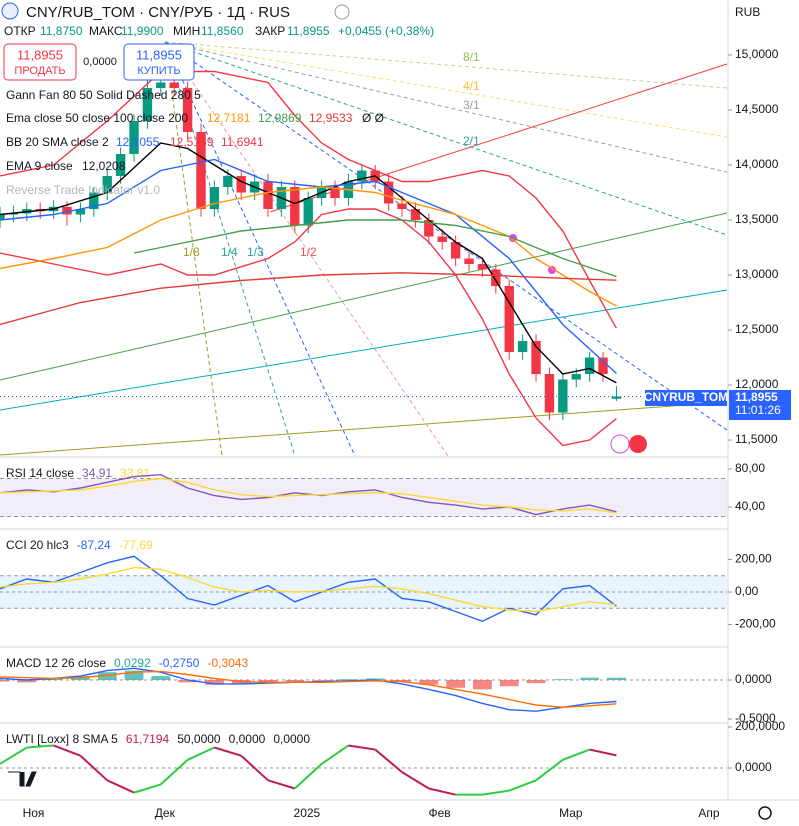  Describe the element at coordinates (750, 468) in the screenshot. I see `y-tick-label: 80,00` at that location.